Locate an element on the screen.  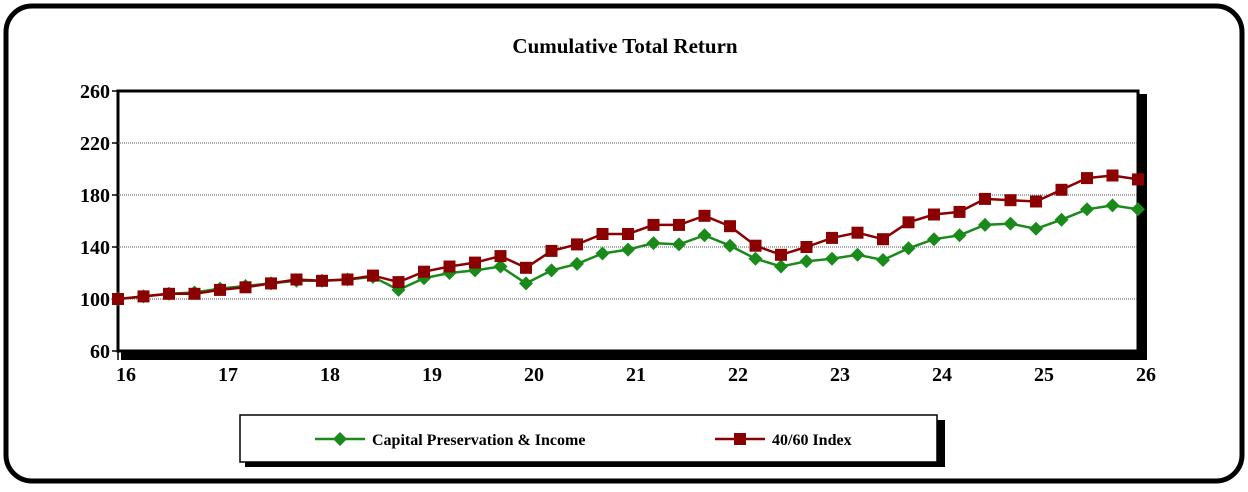
y-tick-label: 260 is located at coordinates (95, 92).